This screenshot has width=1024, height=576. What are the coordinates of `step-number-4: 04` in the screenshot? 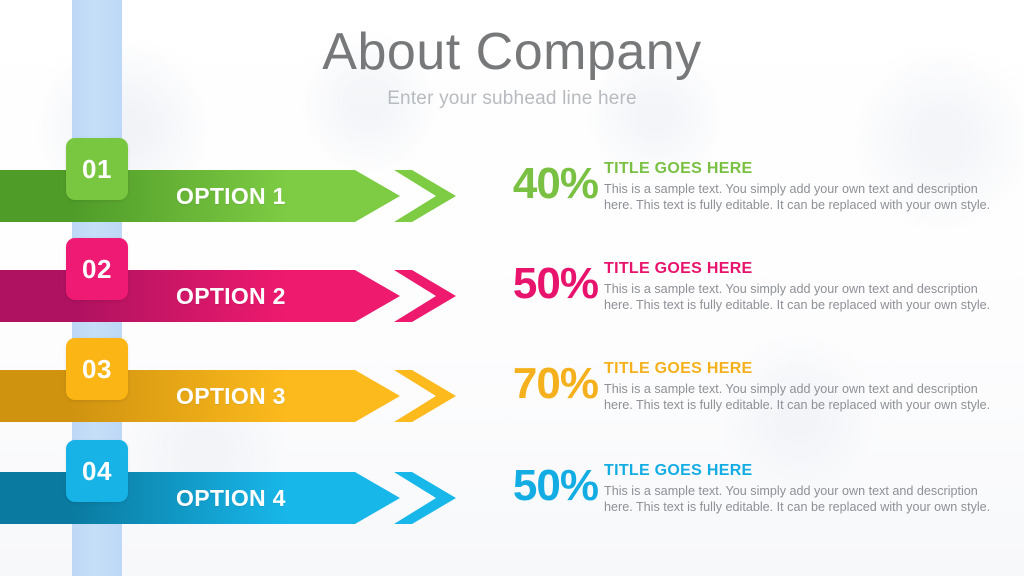 It's located at (97, 471).